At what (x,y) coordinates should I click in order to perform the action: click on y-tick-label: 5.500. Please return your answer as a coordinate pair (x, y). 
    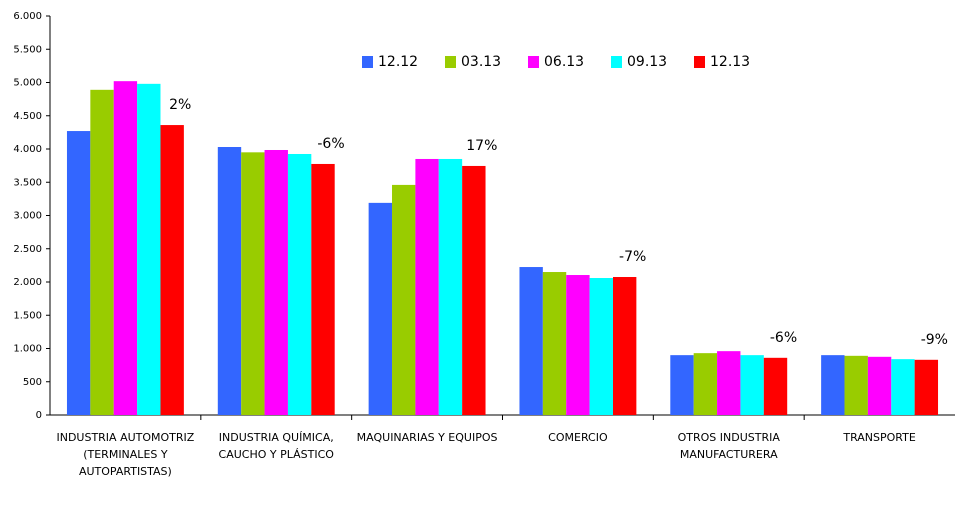
    Looking at the image, I should click on (27, 49).